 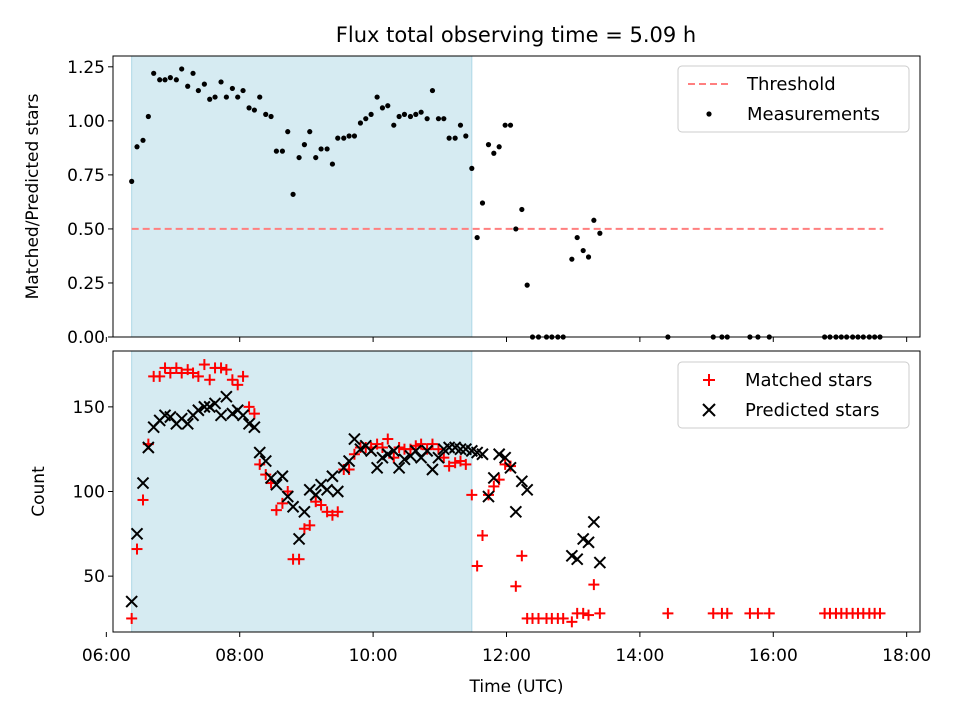 I want to click on x-tick-label: 12:00, so click(x=506, y=656).